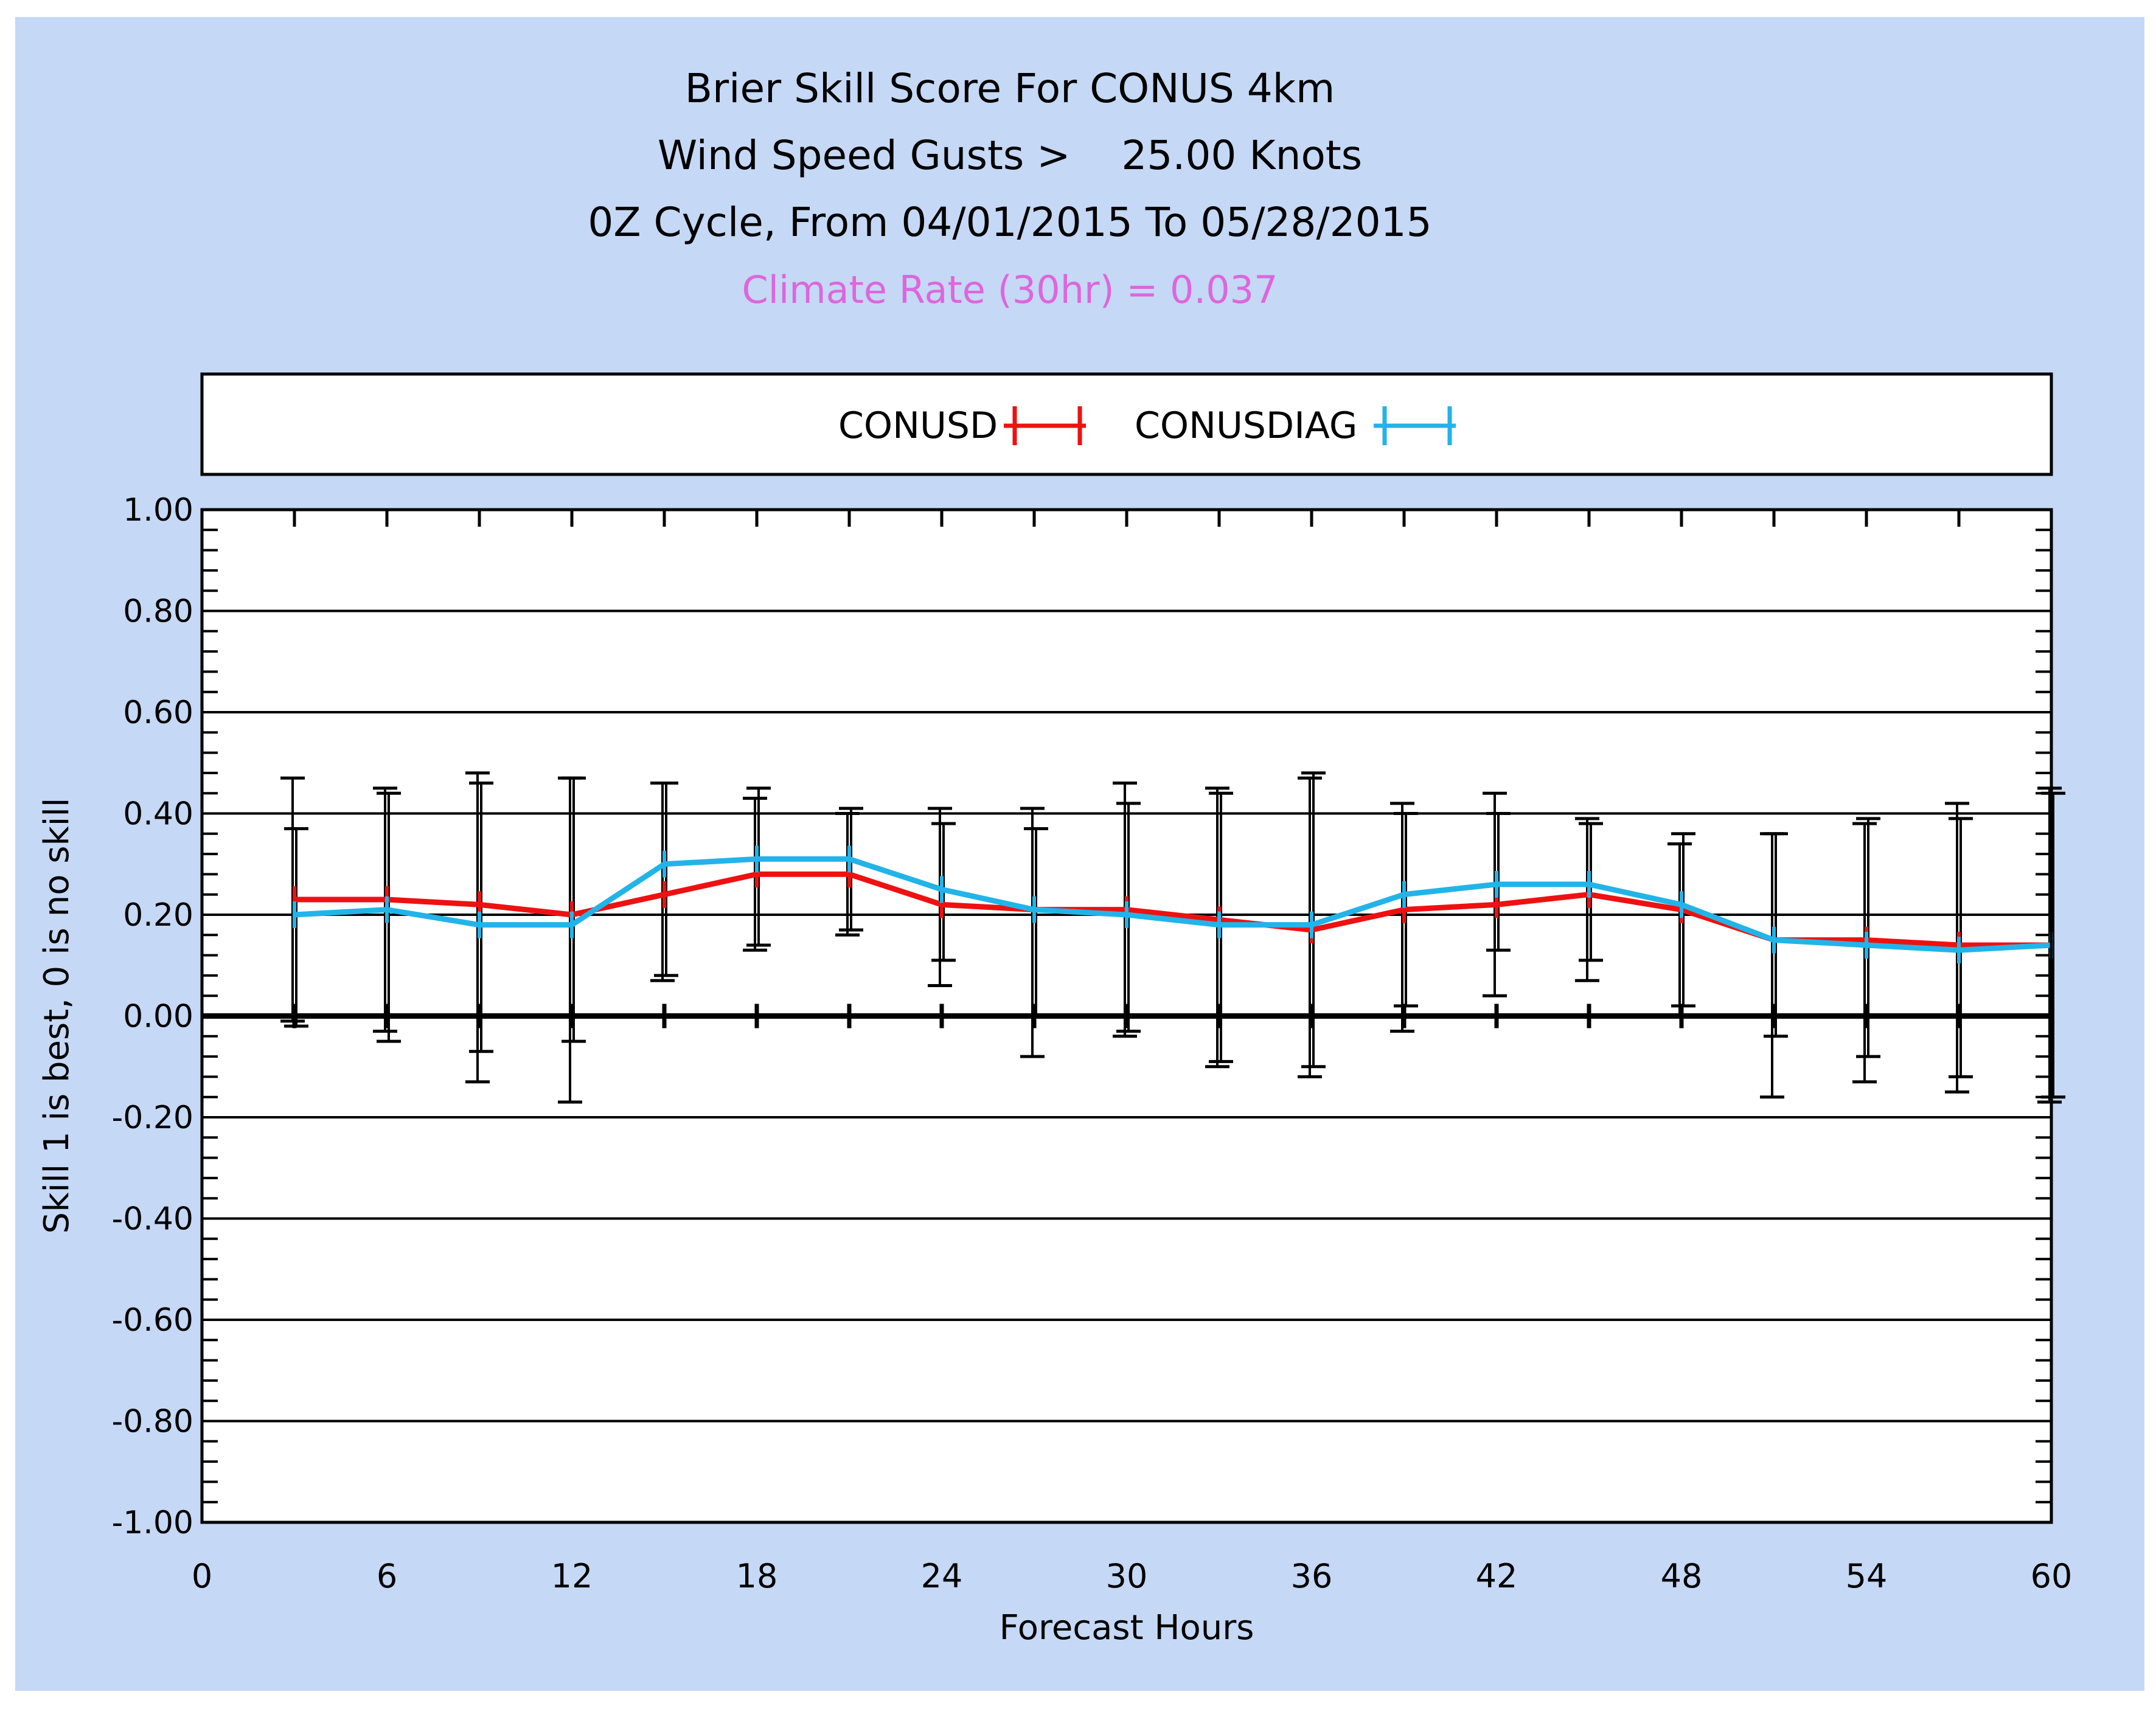 This screenshot has width=2156, height=1720. What do you see at coordinates (158, 915) in the screenshot?
I see `y-tick-label: 0.20` at bounding box center [158, 915].